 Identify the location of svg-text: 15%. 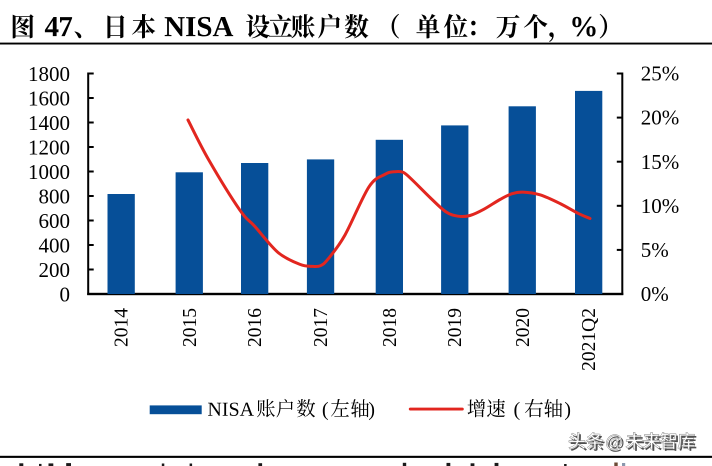
(660, 162).